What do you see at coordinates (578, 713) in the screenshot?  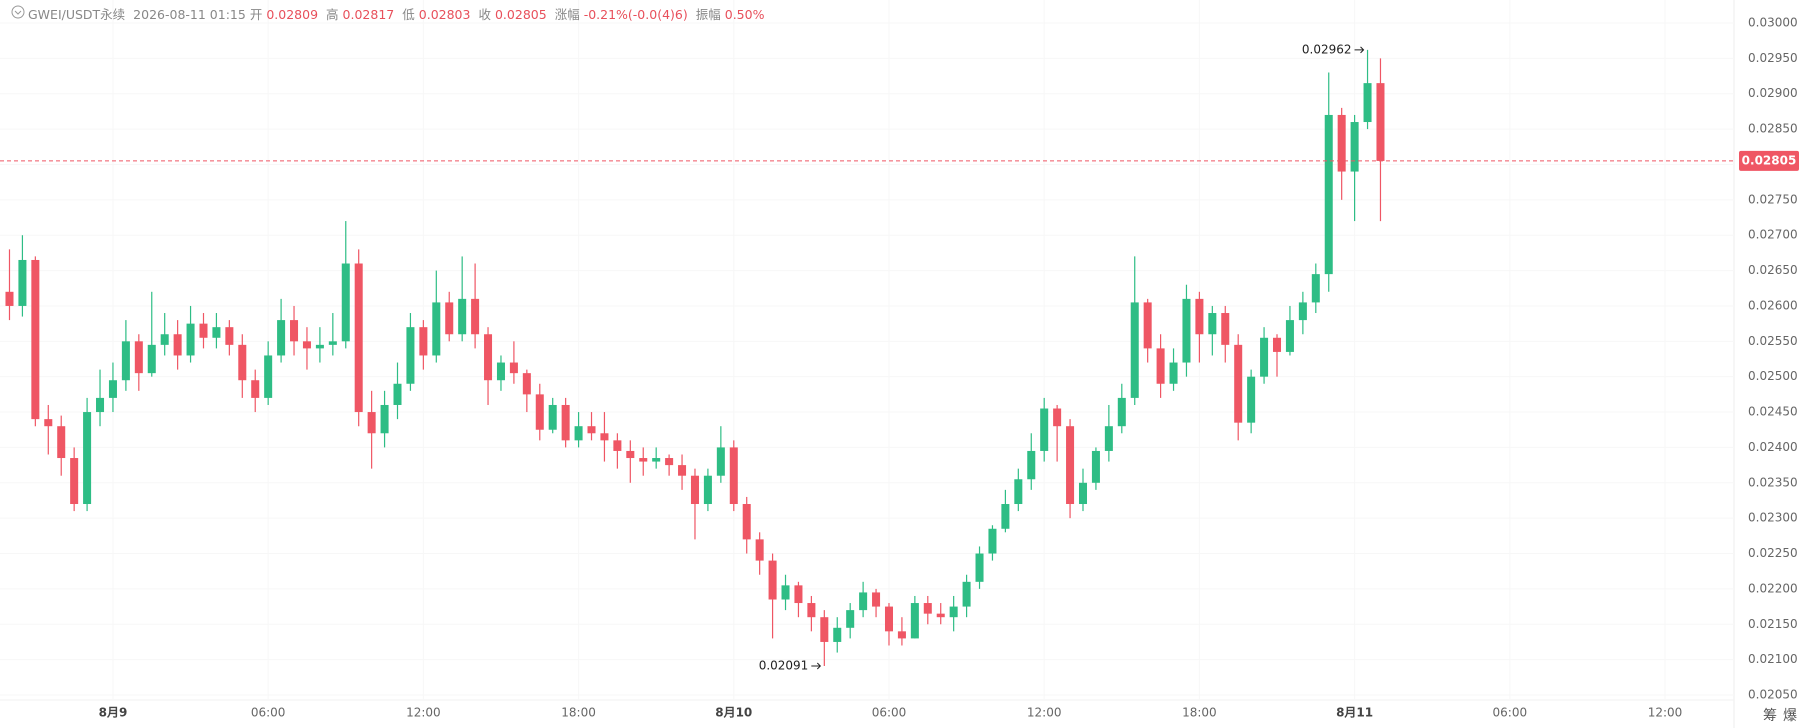 I see `x-tick-label: 18:00` at bounding box center [578, 713].